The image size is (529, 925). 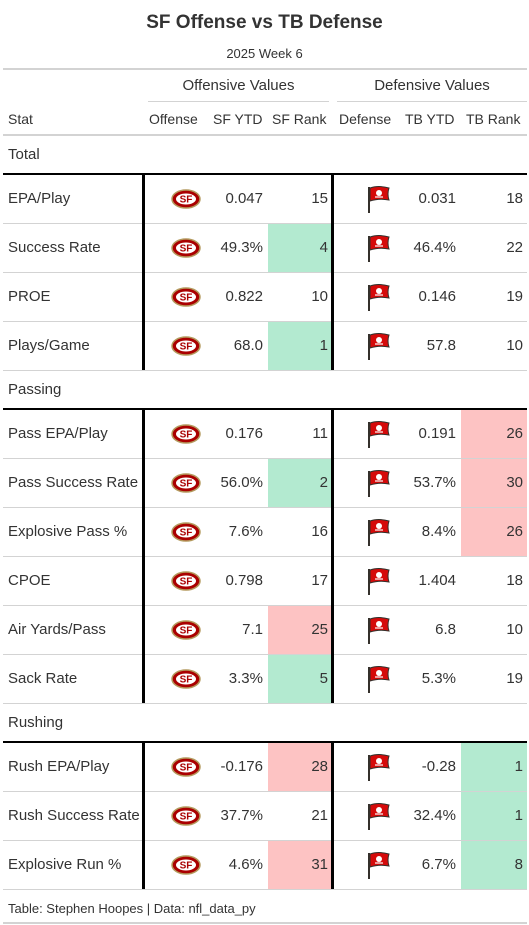 What do you see at coordinates (65, 864) in the screenshot?
I see `stat-label: Explosive Run %` at bounding box center [65, 864].